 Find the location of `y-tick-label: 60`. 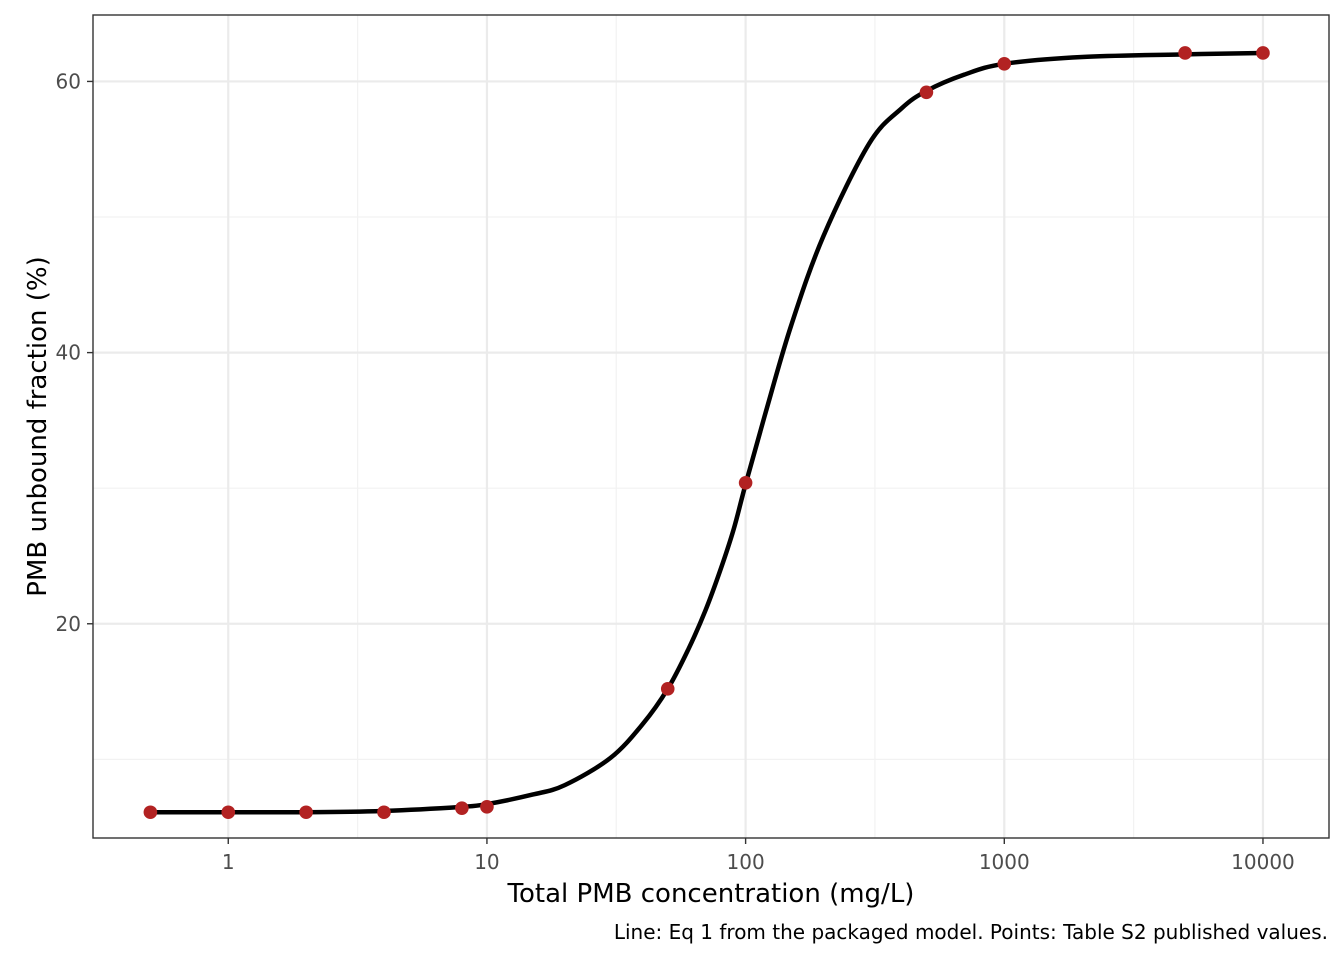

y-tick-label: 60 is located at coordinates (68, 81).